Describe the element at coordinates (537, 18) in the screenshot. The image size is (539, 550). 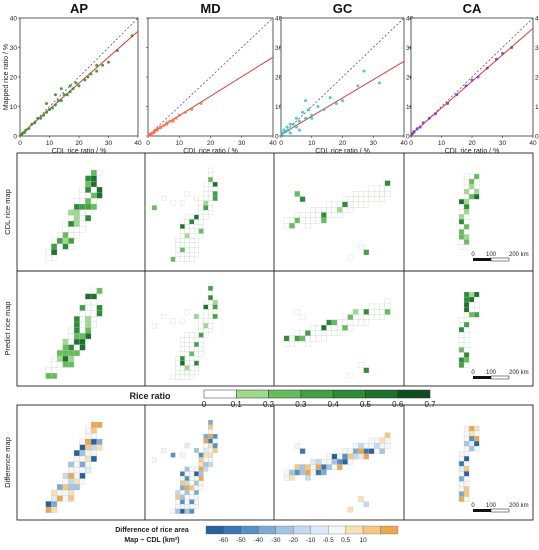
I see `y-tick-label: 40` at that location.